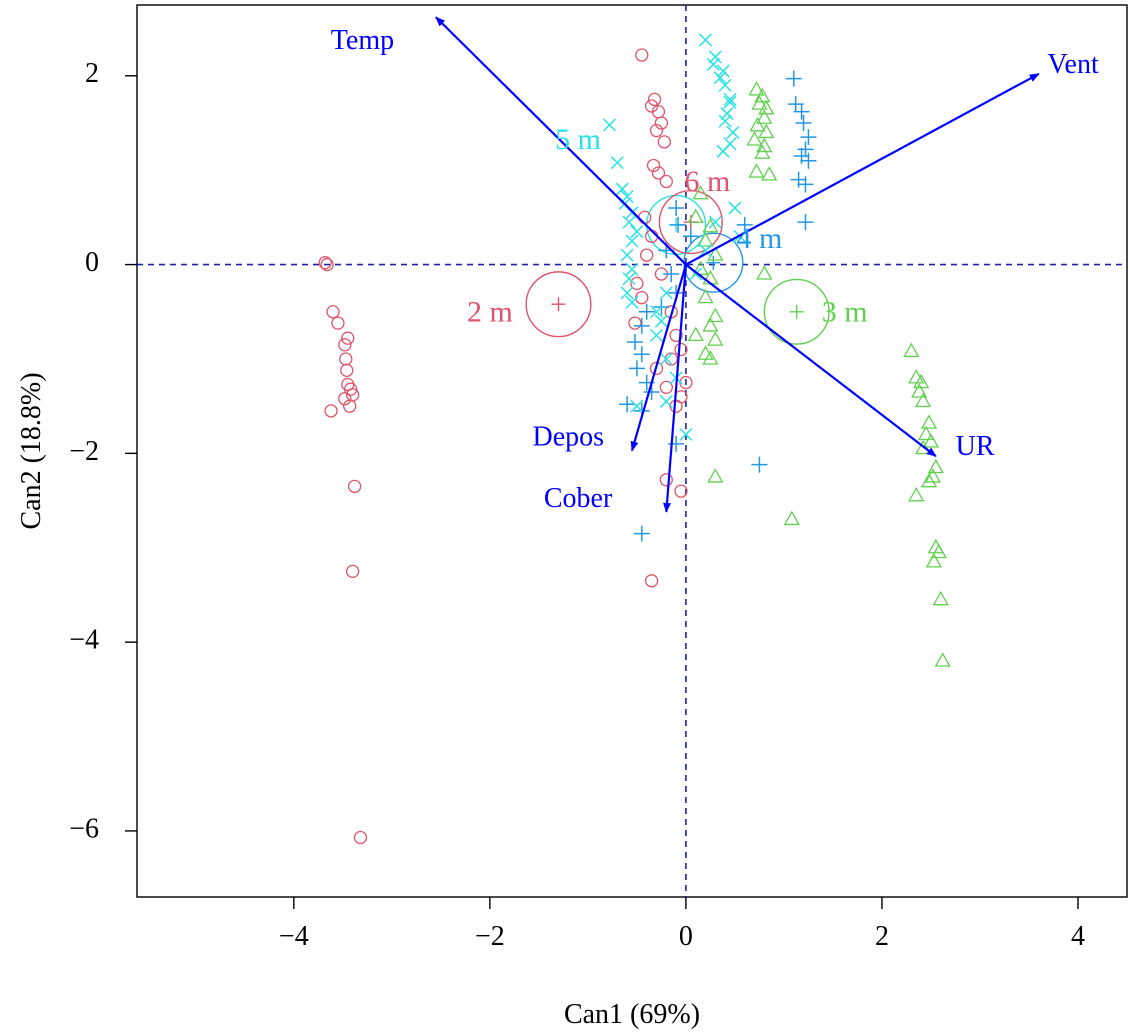 This screenshot has width=1130, height=1035. What do you see at coordinates (294, 936) in the screenshot?
I see `x-tick-label: −4` at bounding box center [294, 936].